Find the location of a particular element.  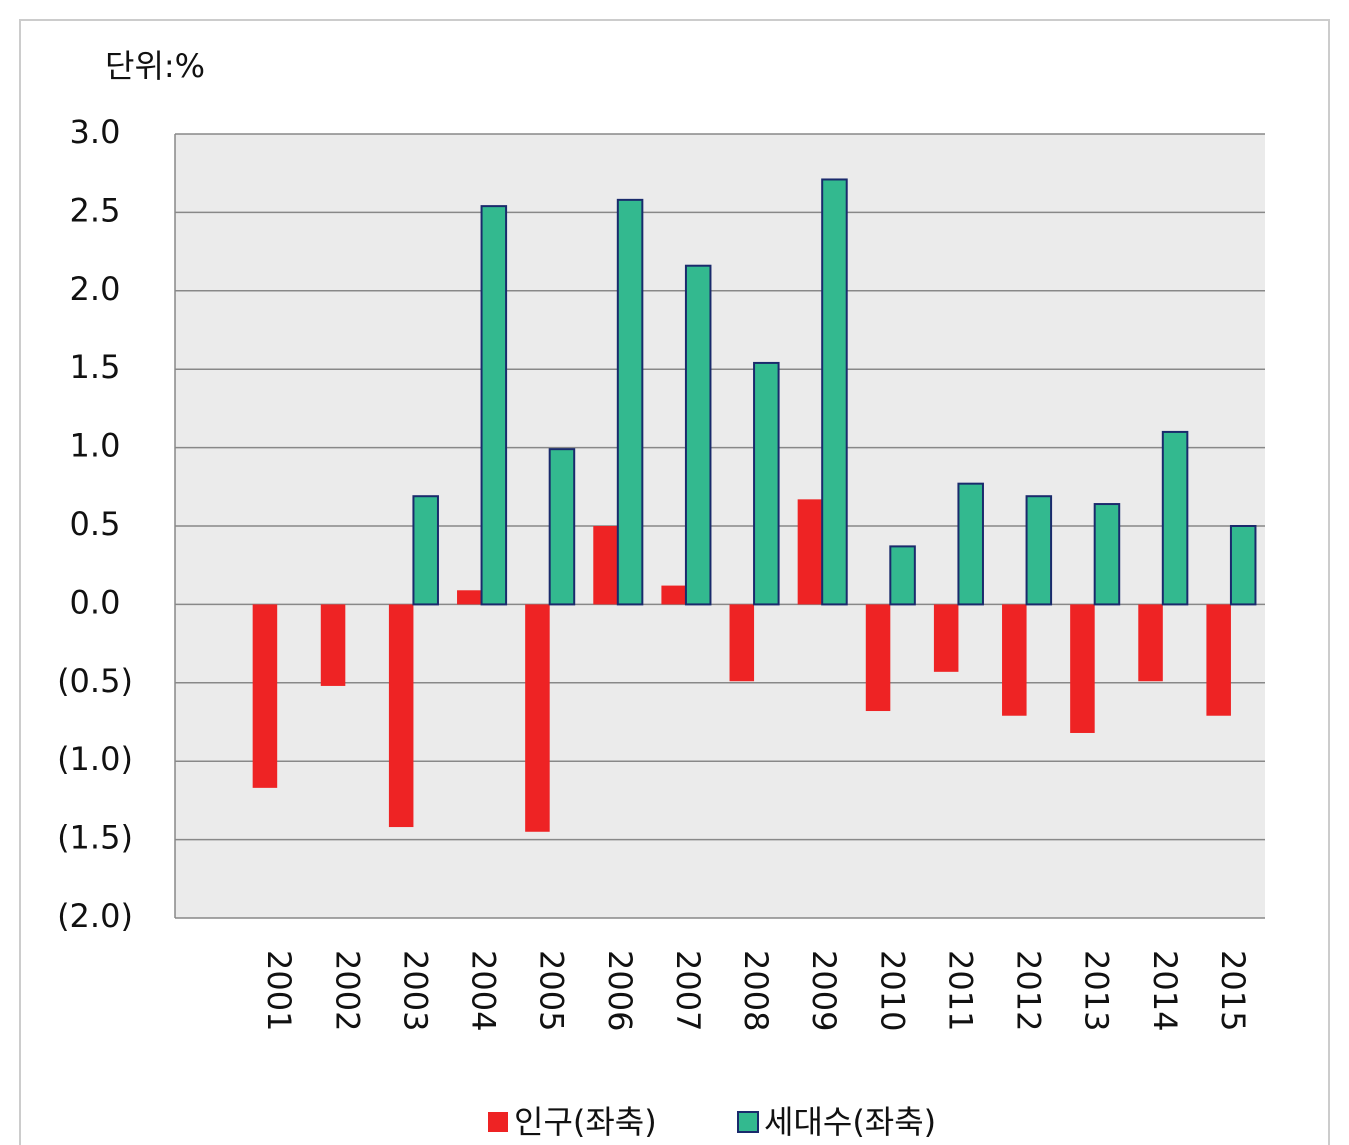

y-tick-label: 2.5 is located at coordinates (95, 210).